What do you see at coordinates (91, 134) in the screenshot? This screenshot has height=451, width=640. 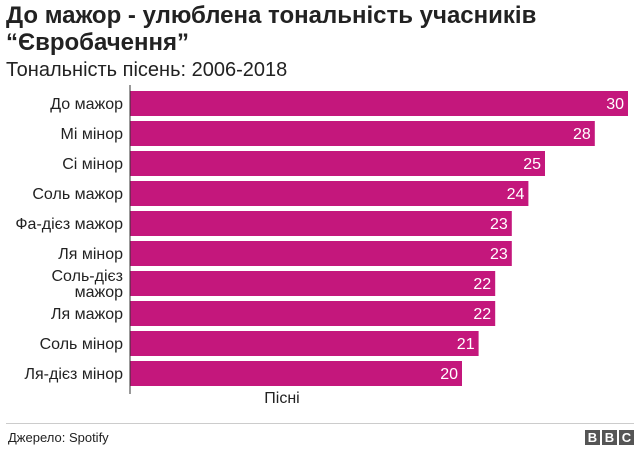 I see `category-label: Мі мінор` at bounding box center [91, 134].